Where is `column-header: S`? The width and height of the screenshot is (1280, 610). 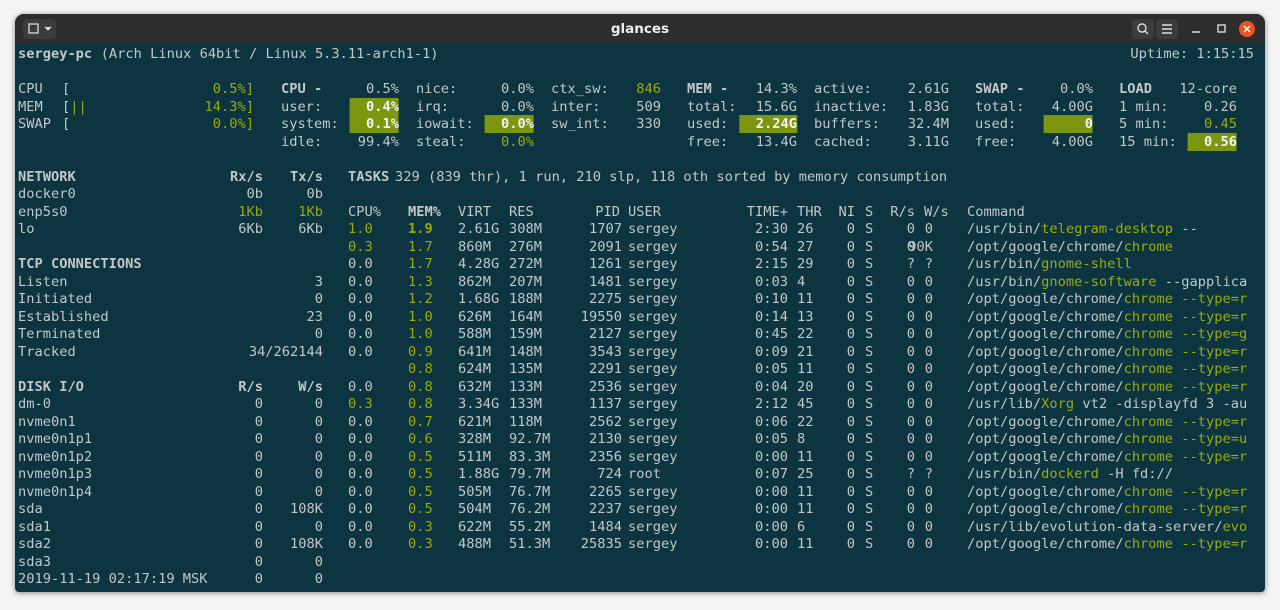
column-header: S is located at coordinates (869, 211).